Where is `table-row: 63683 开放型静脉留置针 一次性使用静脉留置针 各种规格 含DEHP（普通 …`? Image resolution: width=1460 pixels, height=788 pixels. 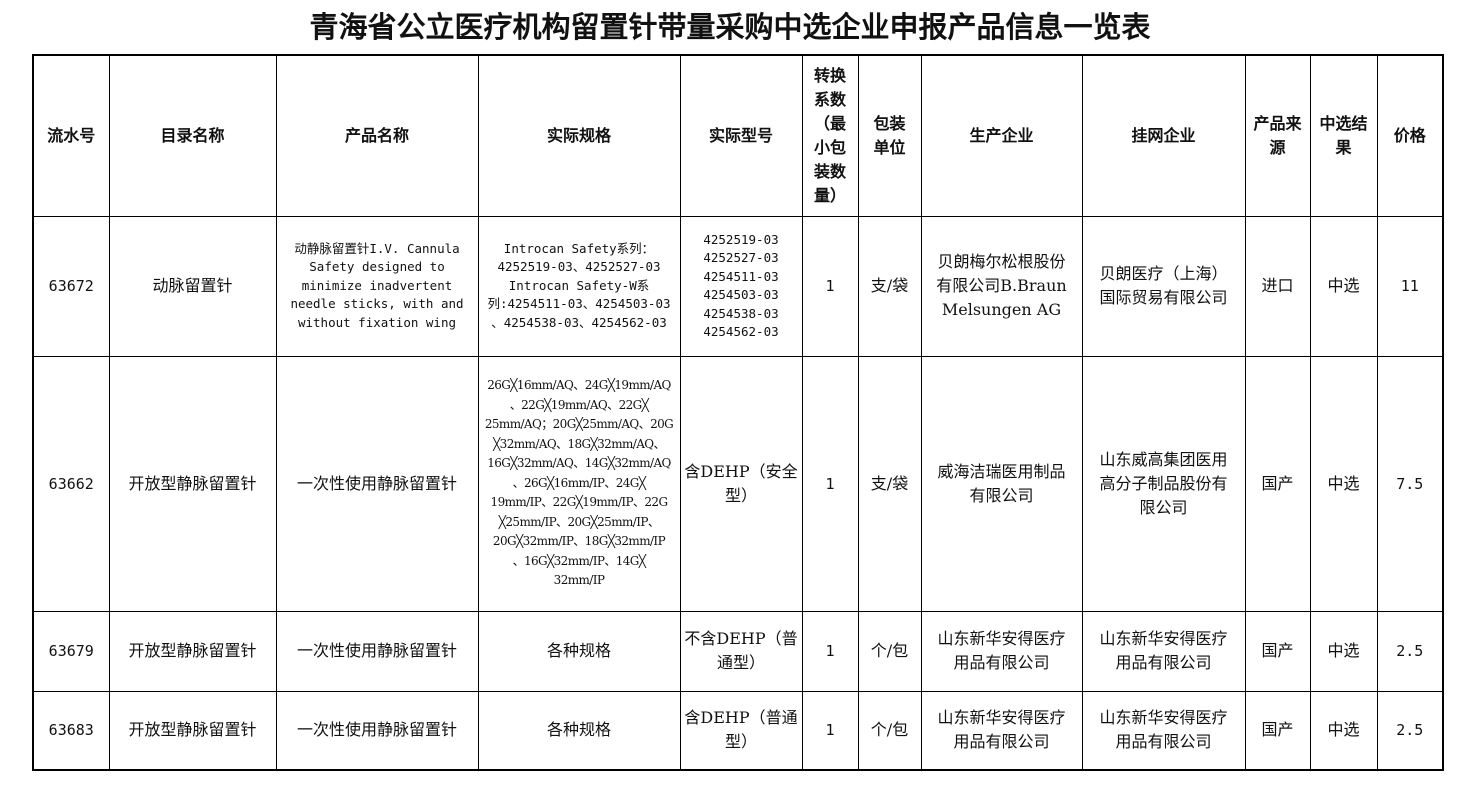
table-row: 63683 开放型静脉留置针 一次性使用静脉留置针 各种规格 含DEHP（普通 … is located at coordinates (738, 730).